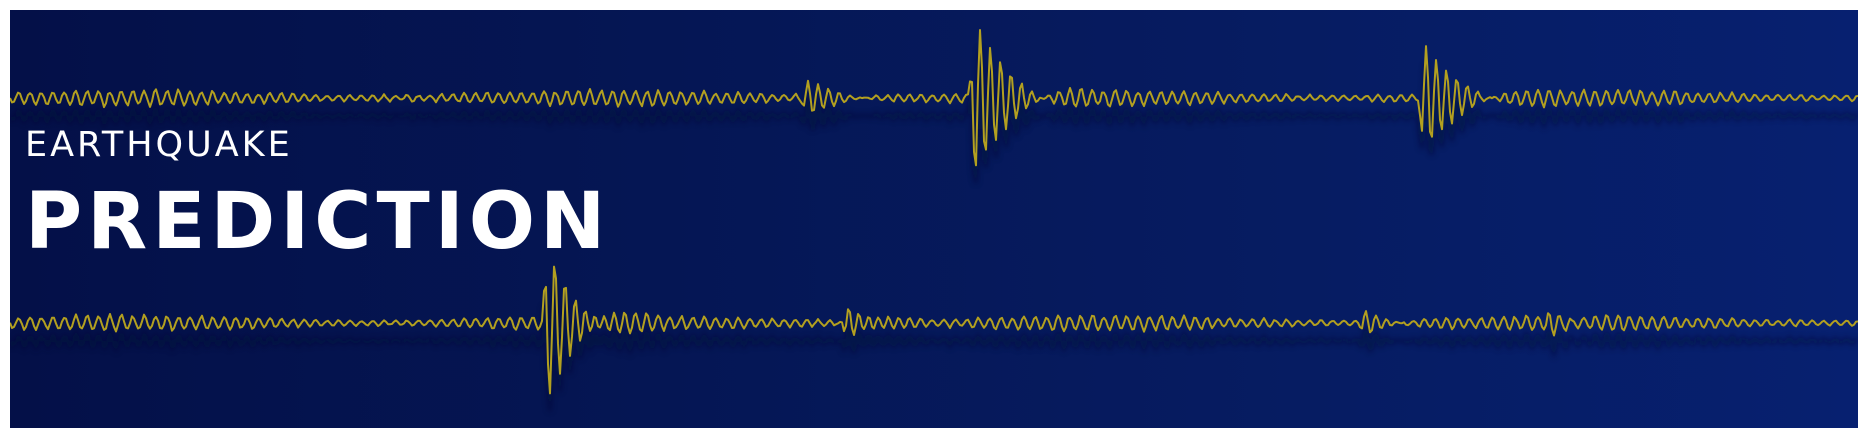 Image resolution: width=1868 pixels, height=438 pixels. Describe the element at coordinates (159, 145) in the screenshot. I see `banner-subtitle: EARTHQUAKE` at that location.